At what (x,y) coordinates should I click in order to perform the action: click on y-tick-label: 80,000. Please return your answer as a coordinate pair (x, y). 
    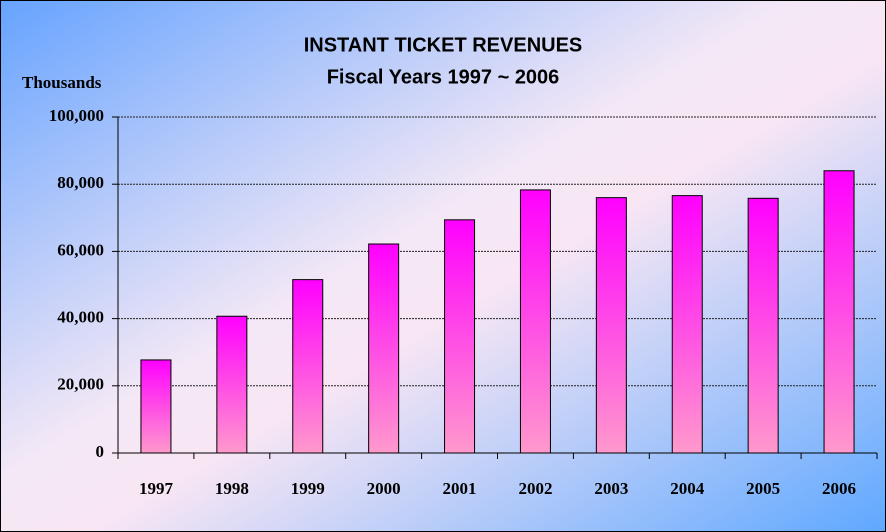
    Looking at the image, I should click on (80, 182).